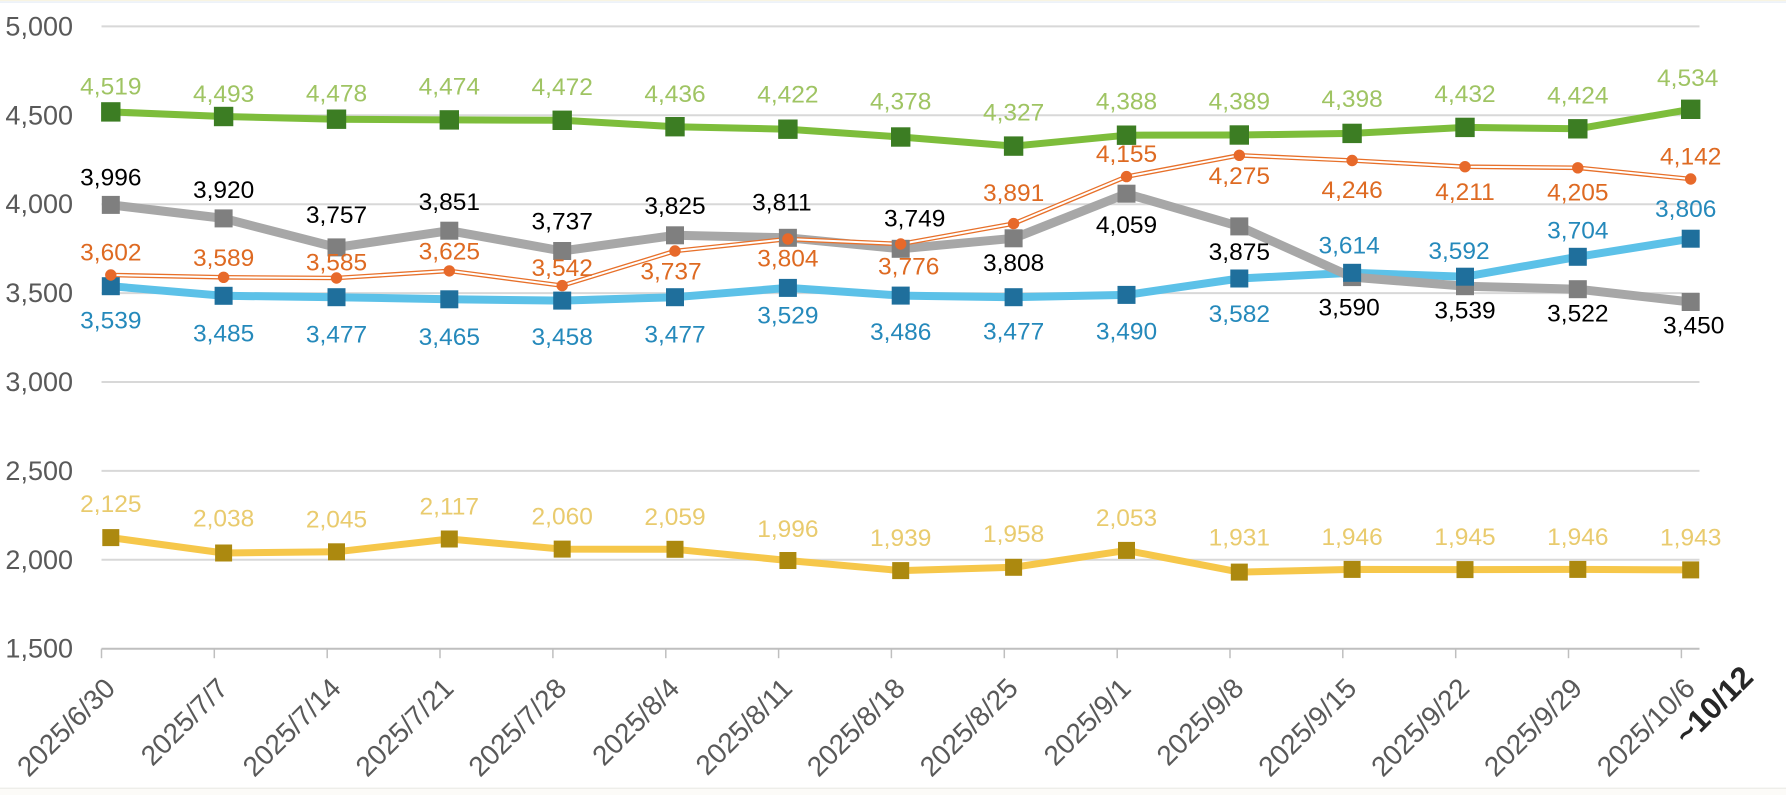 The height and width of the screenshot is (795, 1786). Describe the element at coordinates (1013, 193) in the screenshot. I see `svg-text: 3,891` at that location.